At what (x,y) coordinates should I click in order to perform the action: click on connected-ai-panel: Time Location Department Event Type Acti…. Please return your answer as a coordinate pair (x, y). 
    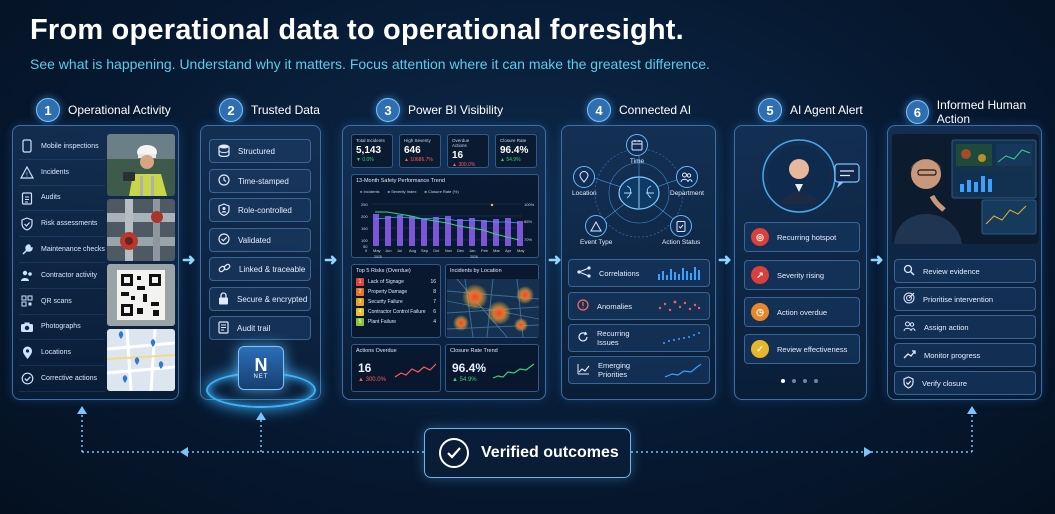
    Looking at the image, I should click on (638, 262).